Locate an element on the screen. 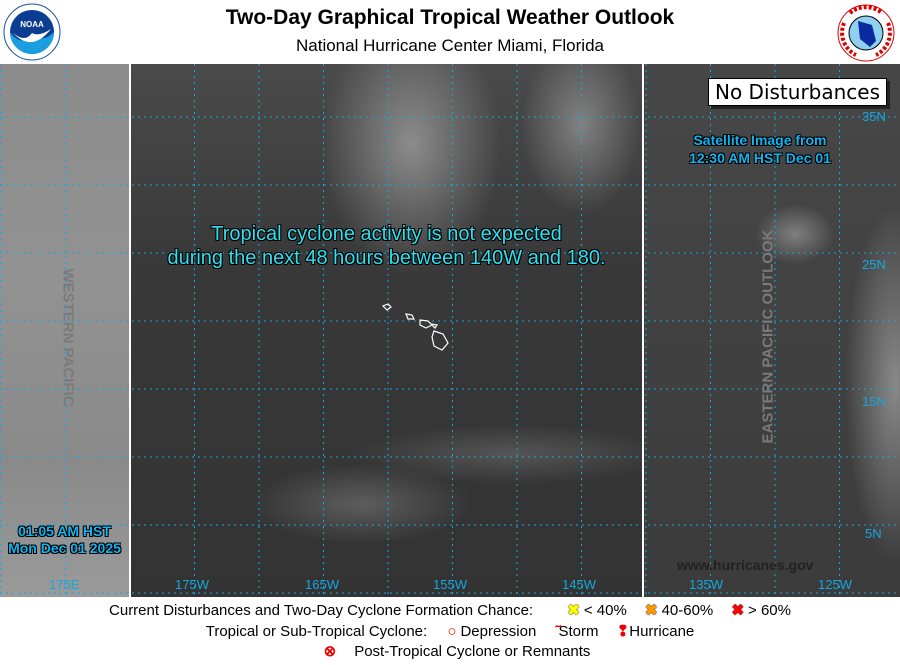  lon-label: 125W is located at coordinates (835, 584).